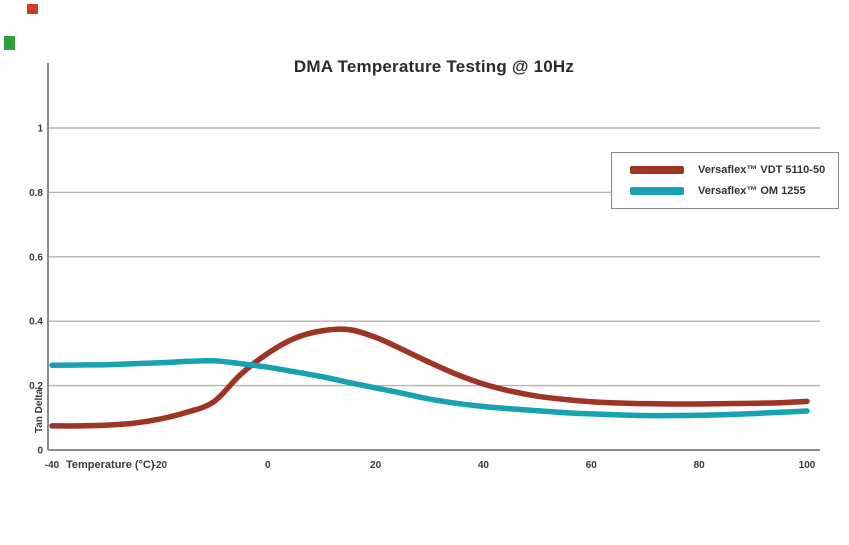 The height and width of the screenshot is (545, 849). I want to click on legend-entry-om: Versaflex™ OM 1255, so click(730, 191).